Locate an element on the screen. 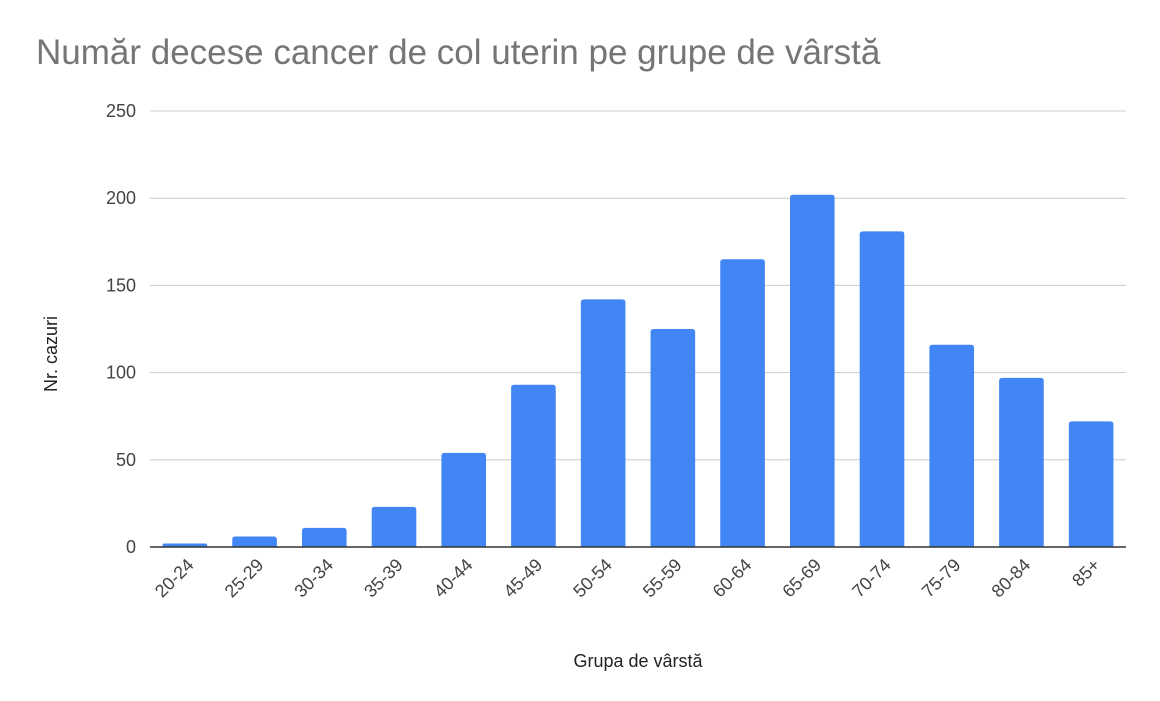  x-tick-label: 20-24 is located at coordinates (174, 578).